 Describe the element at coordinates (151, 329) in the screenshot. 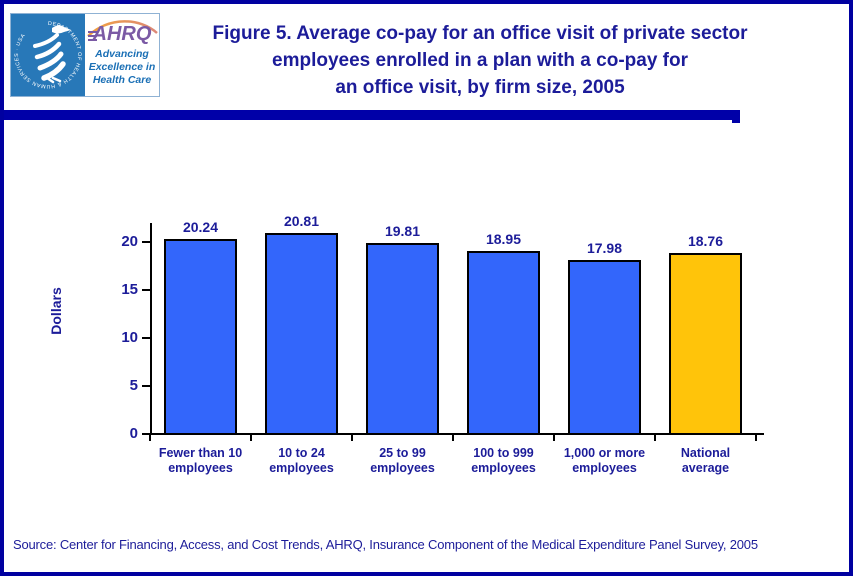

I see `y-axis-line` at that location.